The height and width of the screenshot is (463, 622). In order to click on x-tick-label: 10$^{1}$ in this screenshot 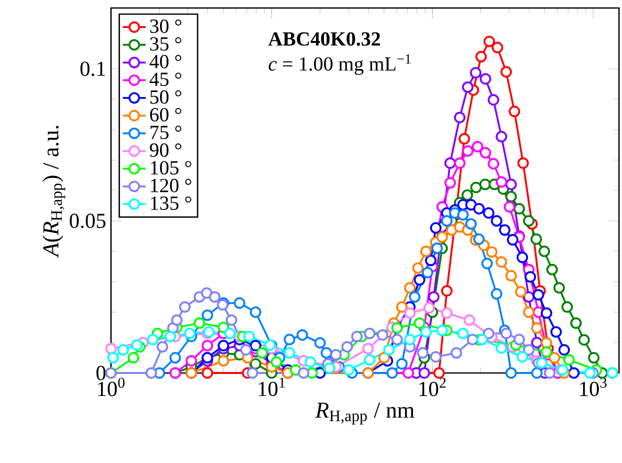, I will do `click(271, 387)`.